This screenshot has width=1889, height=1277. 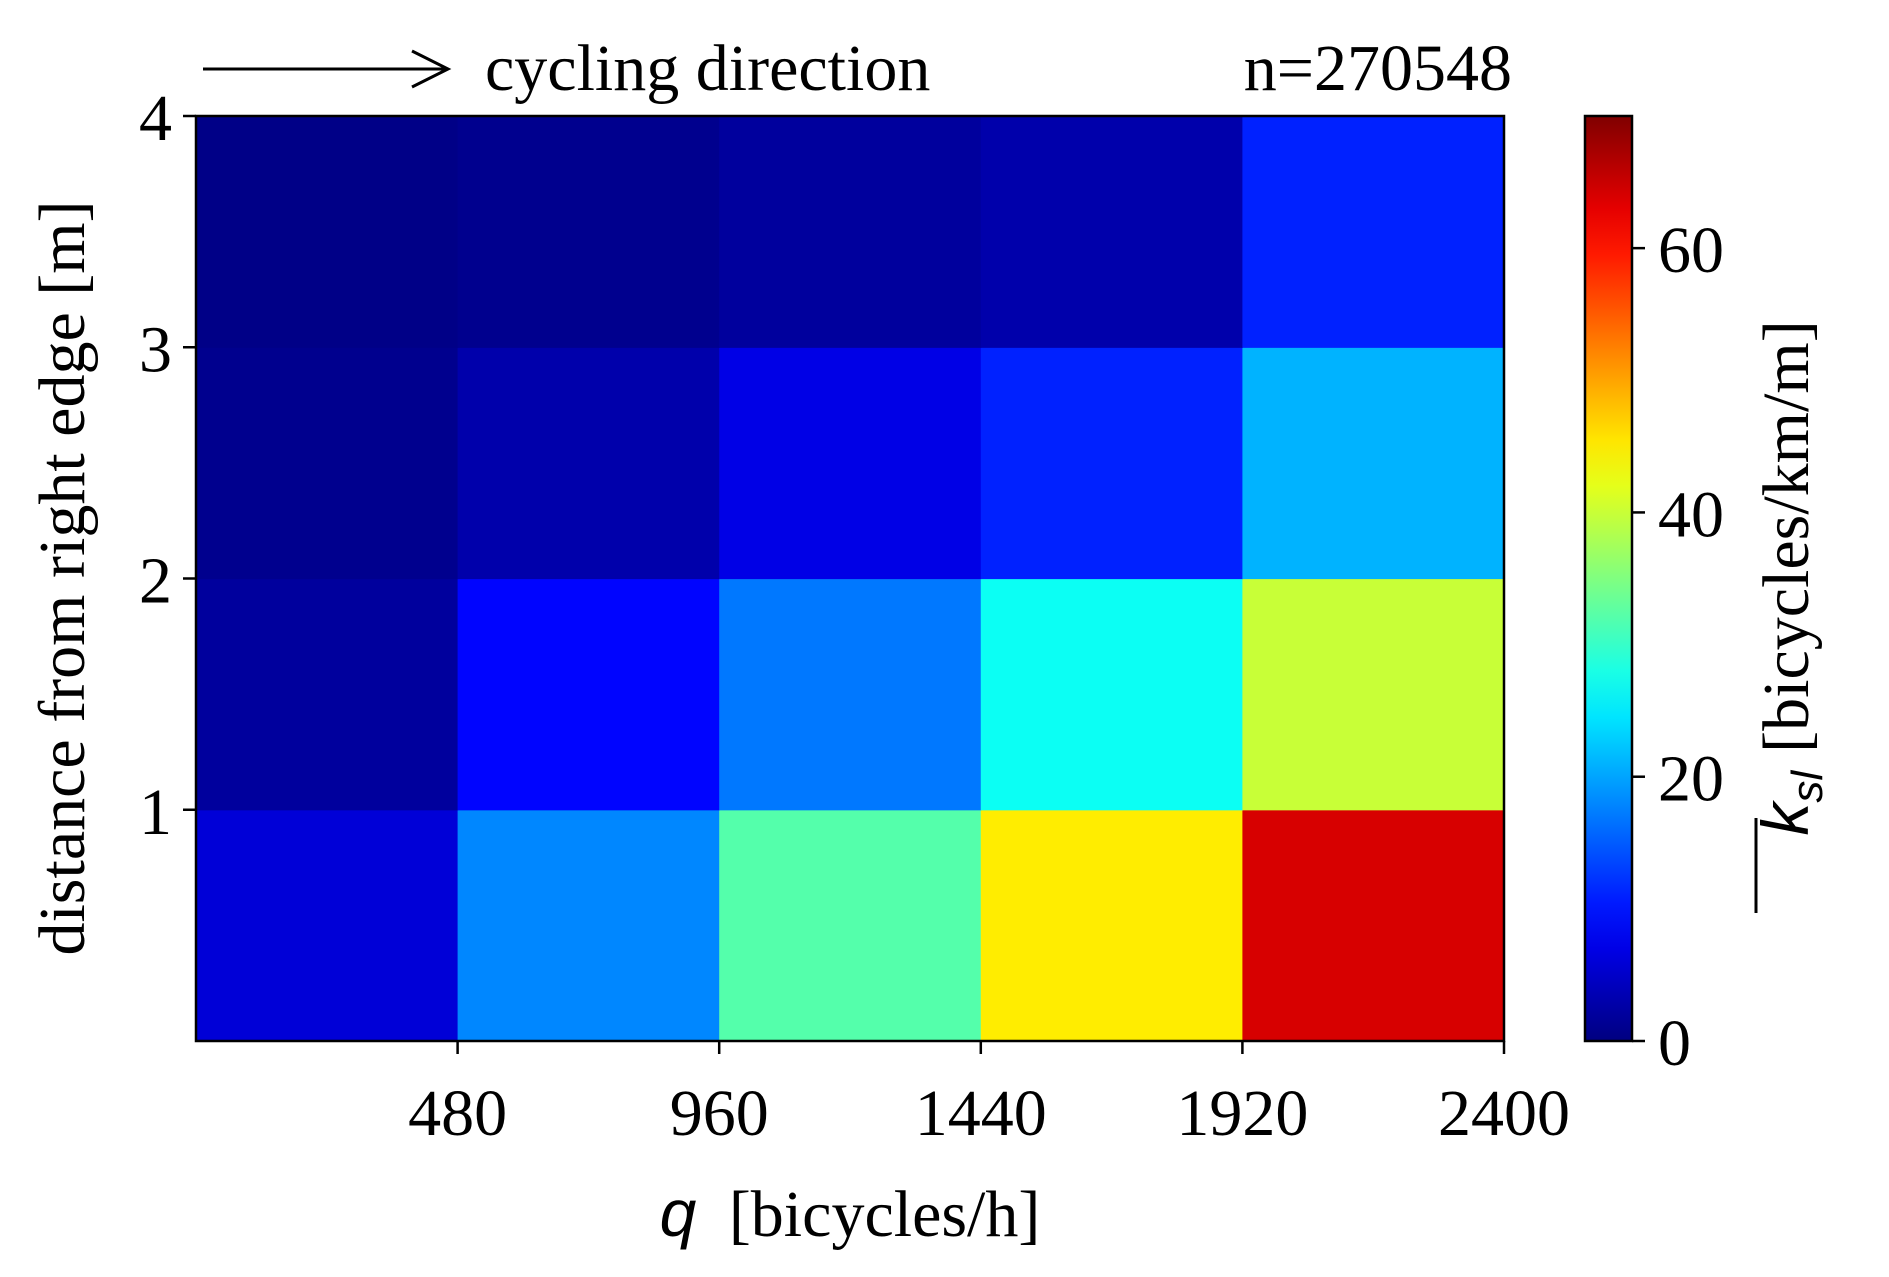 What do you see at coordinates (1504, 1113) in the screenshot?
I see `x-tick-label: 2400` at bounding box center [1504, 1113].